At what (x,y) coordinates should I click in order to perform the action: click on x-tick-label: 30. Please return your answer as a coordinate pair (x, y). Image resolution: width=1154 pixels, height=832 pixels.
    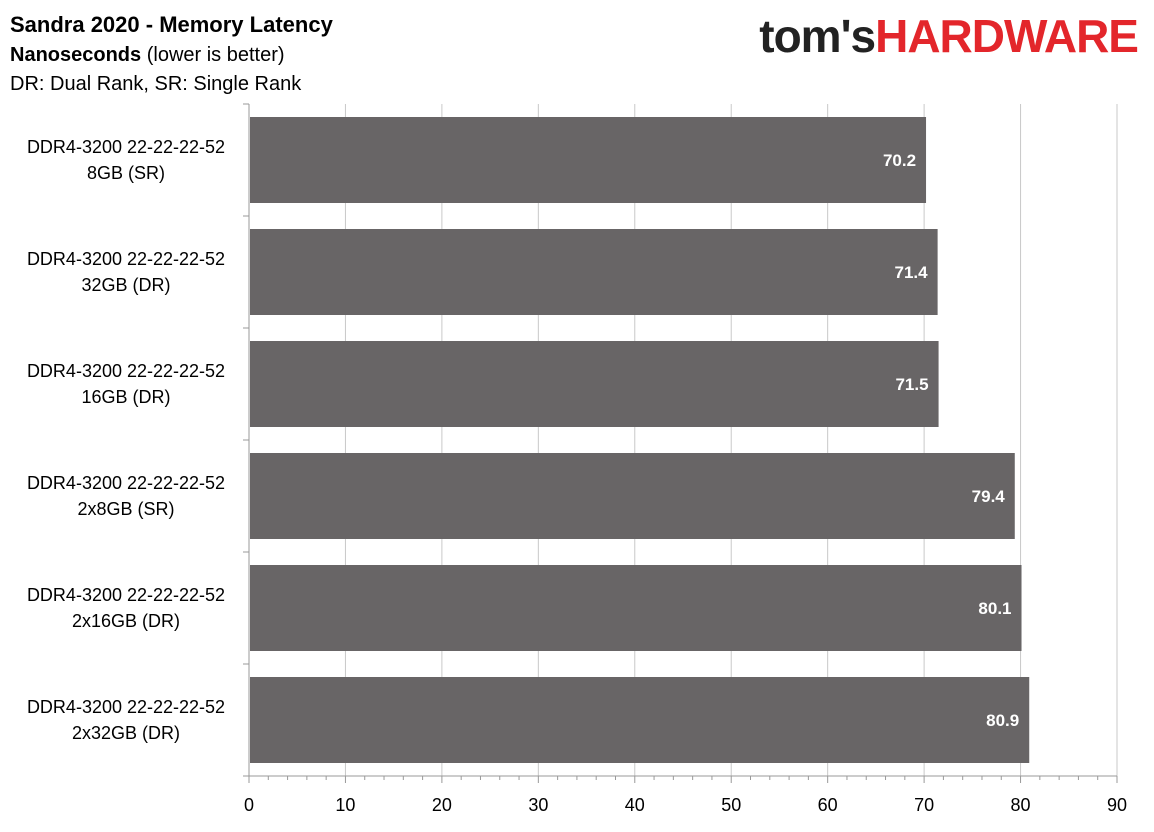
    Looking at the image, I should click on (538, 805).